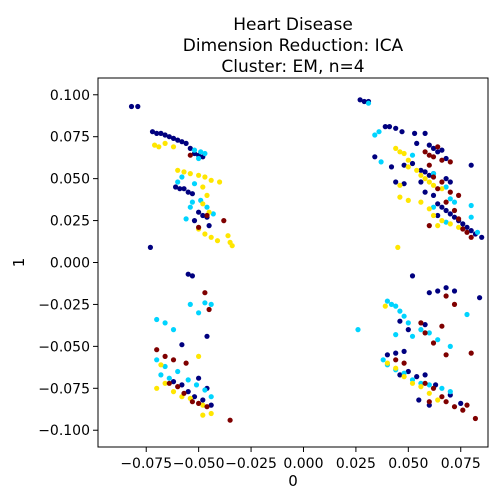 The width and height of the screenshot is (504, 504). I want to click on x-axis-ticks: −0.075 −0.050 −0.025 0.000 0.025 0.050 0.075, so click(300, 459).